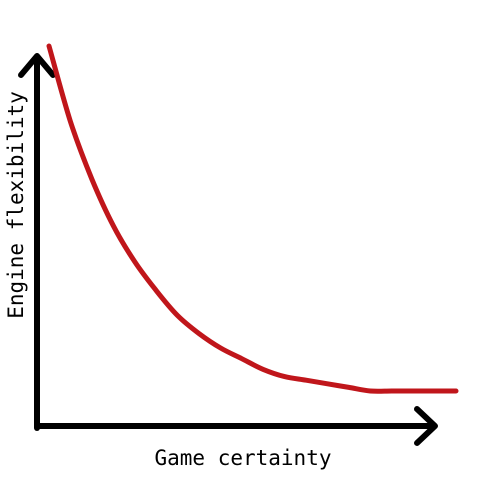 The image size is (500, 500). What do you see at coordinates (426, 426) in the screenshot?
I see `x-axis-arrowhead` at bounding box center [426, 426].